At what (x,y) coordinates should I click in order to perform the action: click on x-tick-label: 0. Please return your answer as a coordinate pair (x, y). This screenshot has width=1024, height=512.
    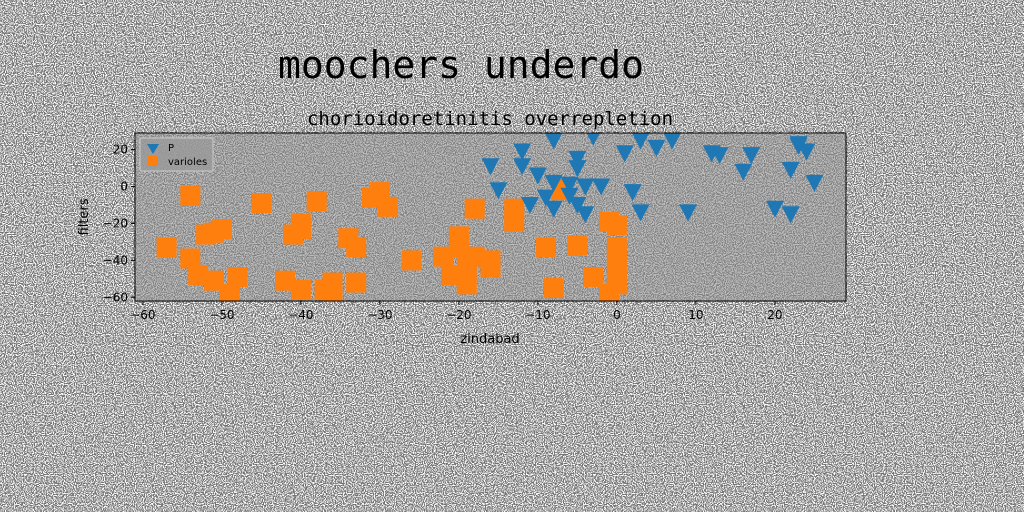
    Looking at the image, I should click on (617, 315).